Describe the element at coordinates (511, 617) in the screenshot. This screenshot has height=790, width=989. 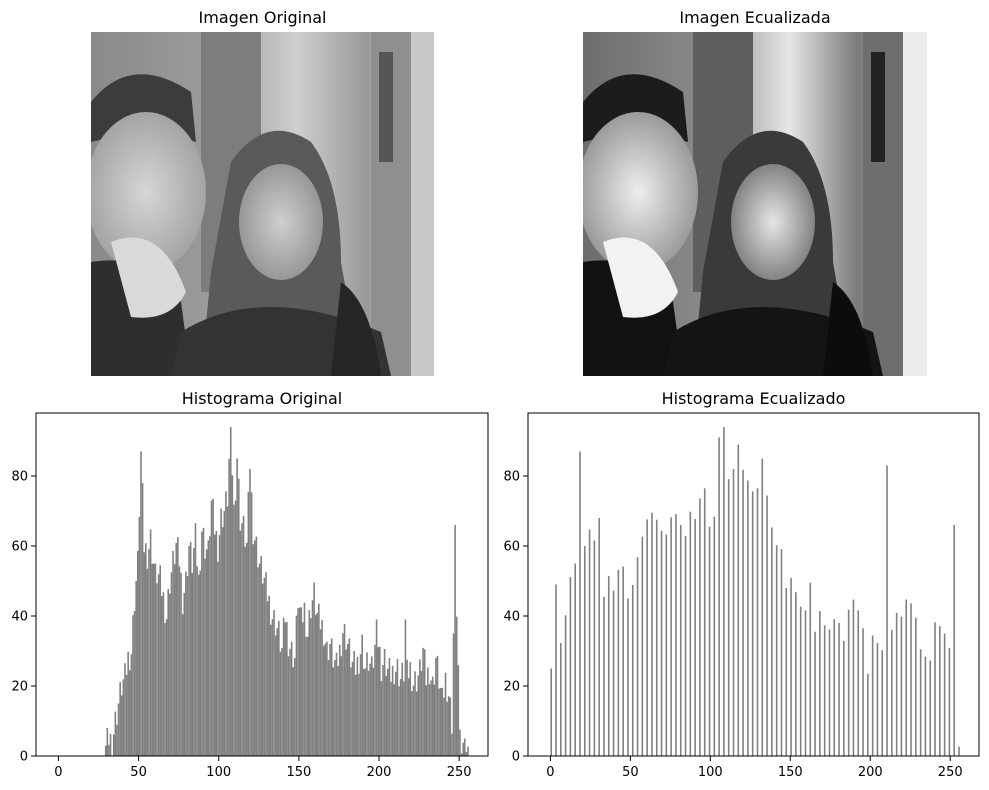
I see `y-tick-label: 40` at that location.